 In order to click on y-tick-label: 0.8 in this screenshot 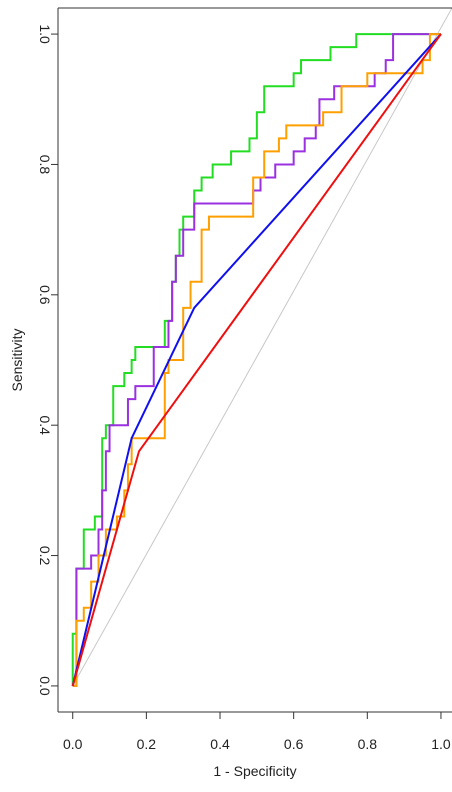, I will do `click(45, 165)`.